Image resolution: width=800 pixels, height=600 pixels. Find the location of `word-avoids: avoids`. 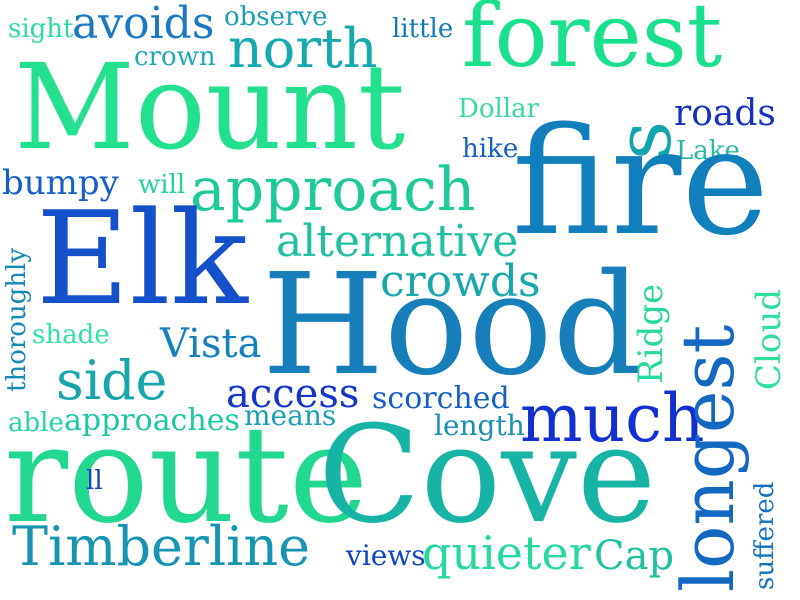

word-avoids: avoids is located at coordinates (143, 24).